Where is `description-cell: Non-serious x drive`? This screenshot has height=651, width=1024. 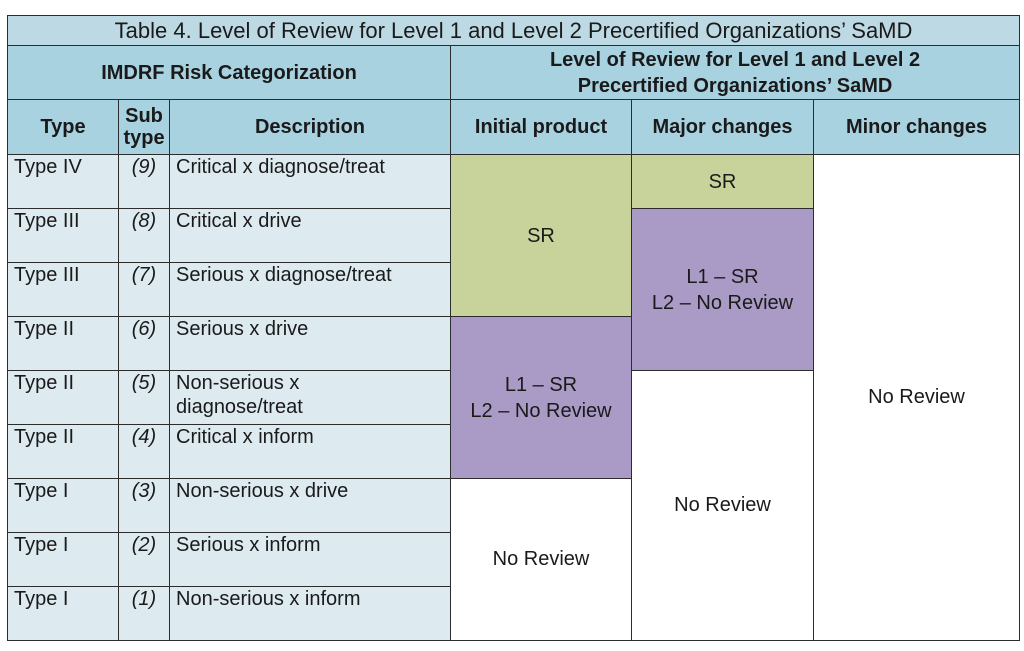
description-cell: Non-serious x drive is located at coordinates (310, 505).